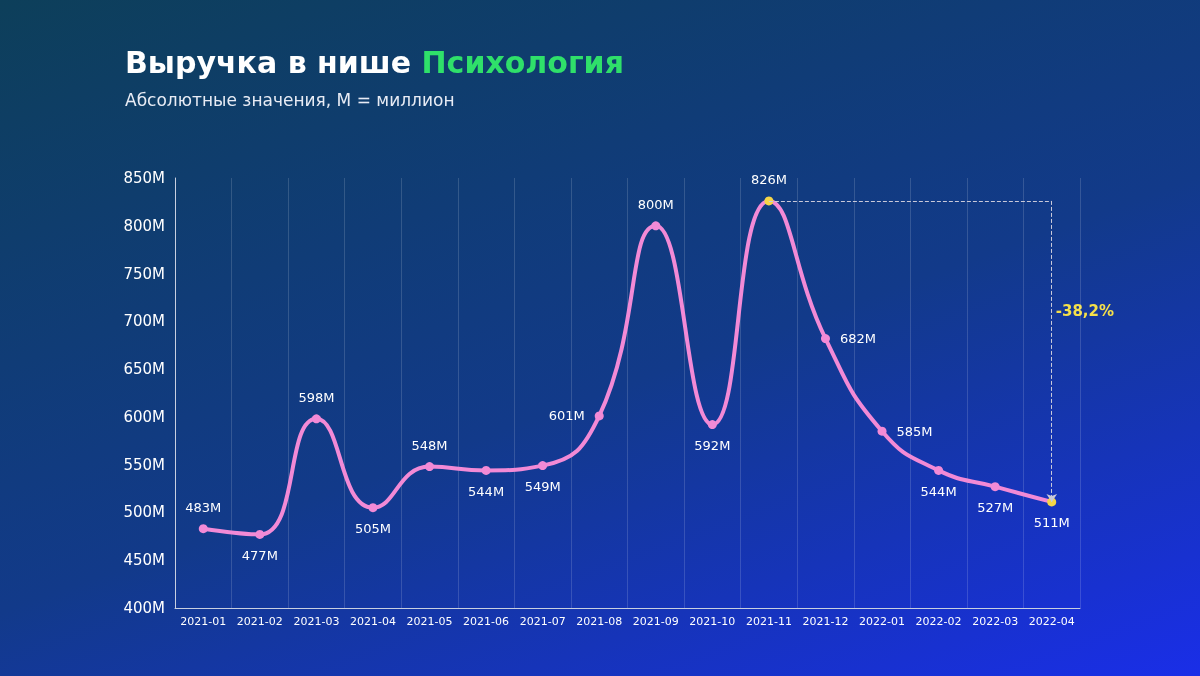 The height and width of the screenshot is (676, 1200). Describe the element at coordinates (259, 555) in the screenshot. I see `data-label: 477M` at that location.